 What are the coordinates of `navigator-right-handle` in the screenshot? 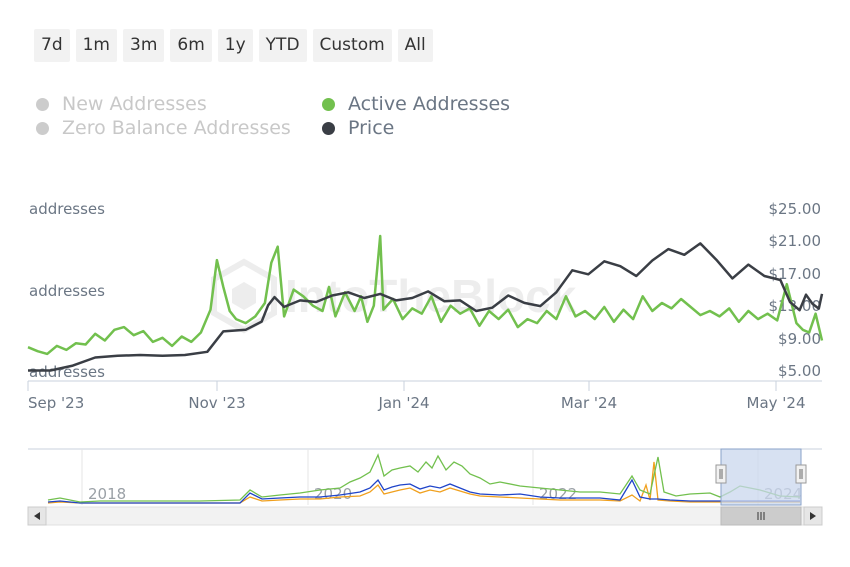 It's located at (801, 474).